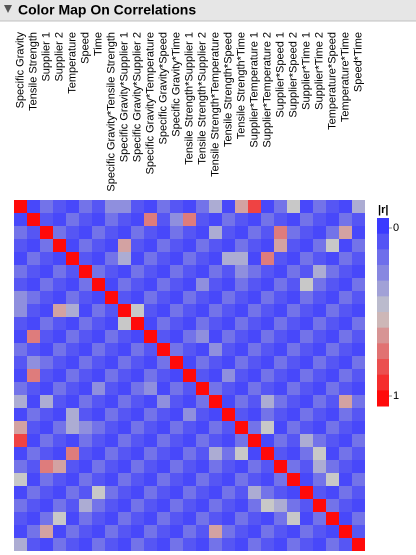 This screenshot has width=416, height=555. What do you see at coordinates (59, 57) in the screenshot?
I see `column-label: Supplier 2` at bounding box center [59, 57].